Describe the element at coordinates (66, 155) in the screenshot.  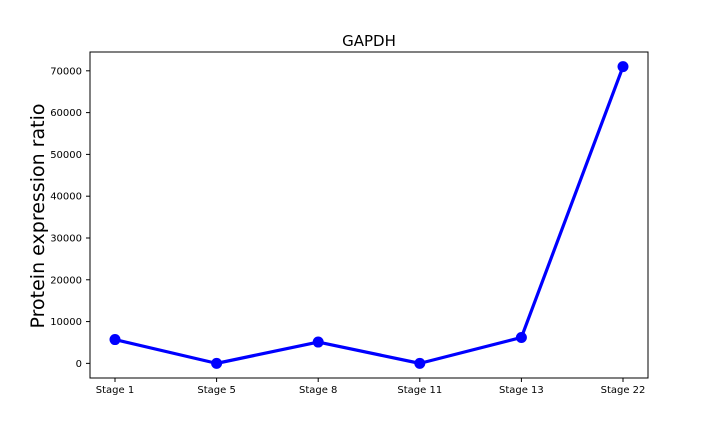
I see `y-tick-label: 50000` at that location.